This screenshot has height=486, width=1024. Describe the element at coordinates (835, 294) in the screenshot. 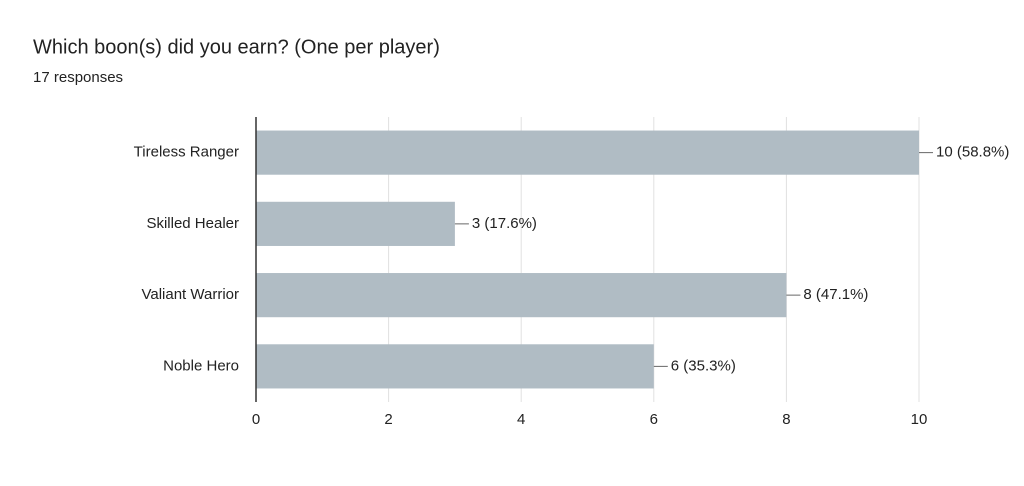

I see `value-label: 8 (47.1%)` at that location.